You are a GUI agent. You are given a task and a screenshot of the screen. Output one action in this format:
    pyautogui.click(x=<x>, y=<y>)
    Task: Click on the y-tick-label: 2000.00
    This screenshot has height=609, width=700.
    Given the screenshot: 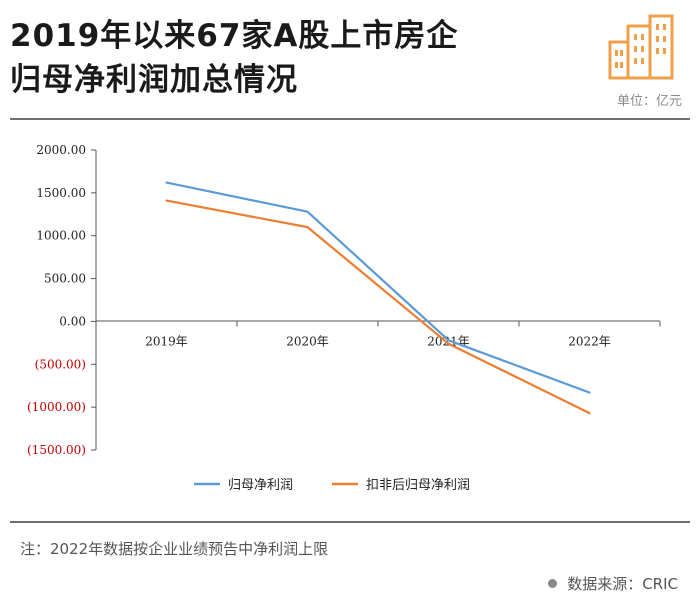 What is the action you would take?
    pyautogui.click(x=61, y=150)
    